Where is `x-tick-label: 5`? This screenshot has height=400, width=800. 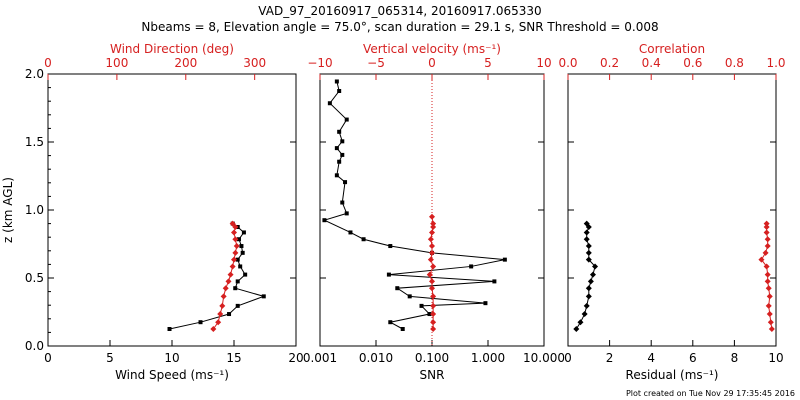
x-tick-label: 5 is located at coordinates (110, 358).